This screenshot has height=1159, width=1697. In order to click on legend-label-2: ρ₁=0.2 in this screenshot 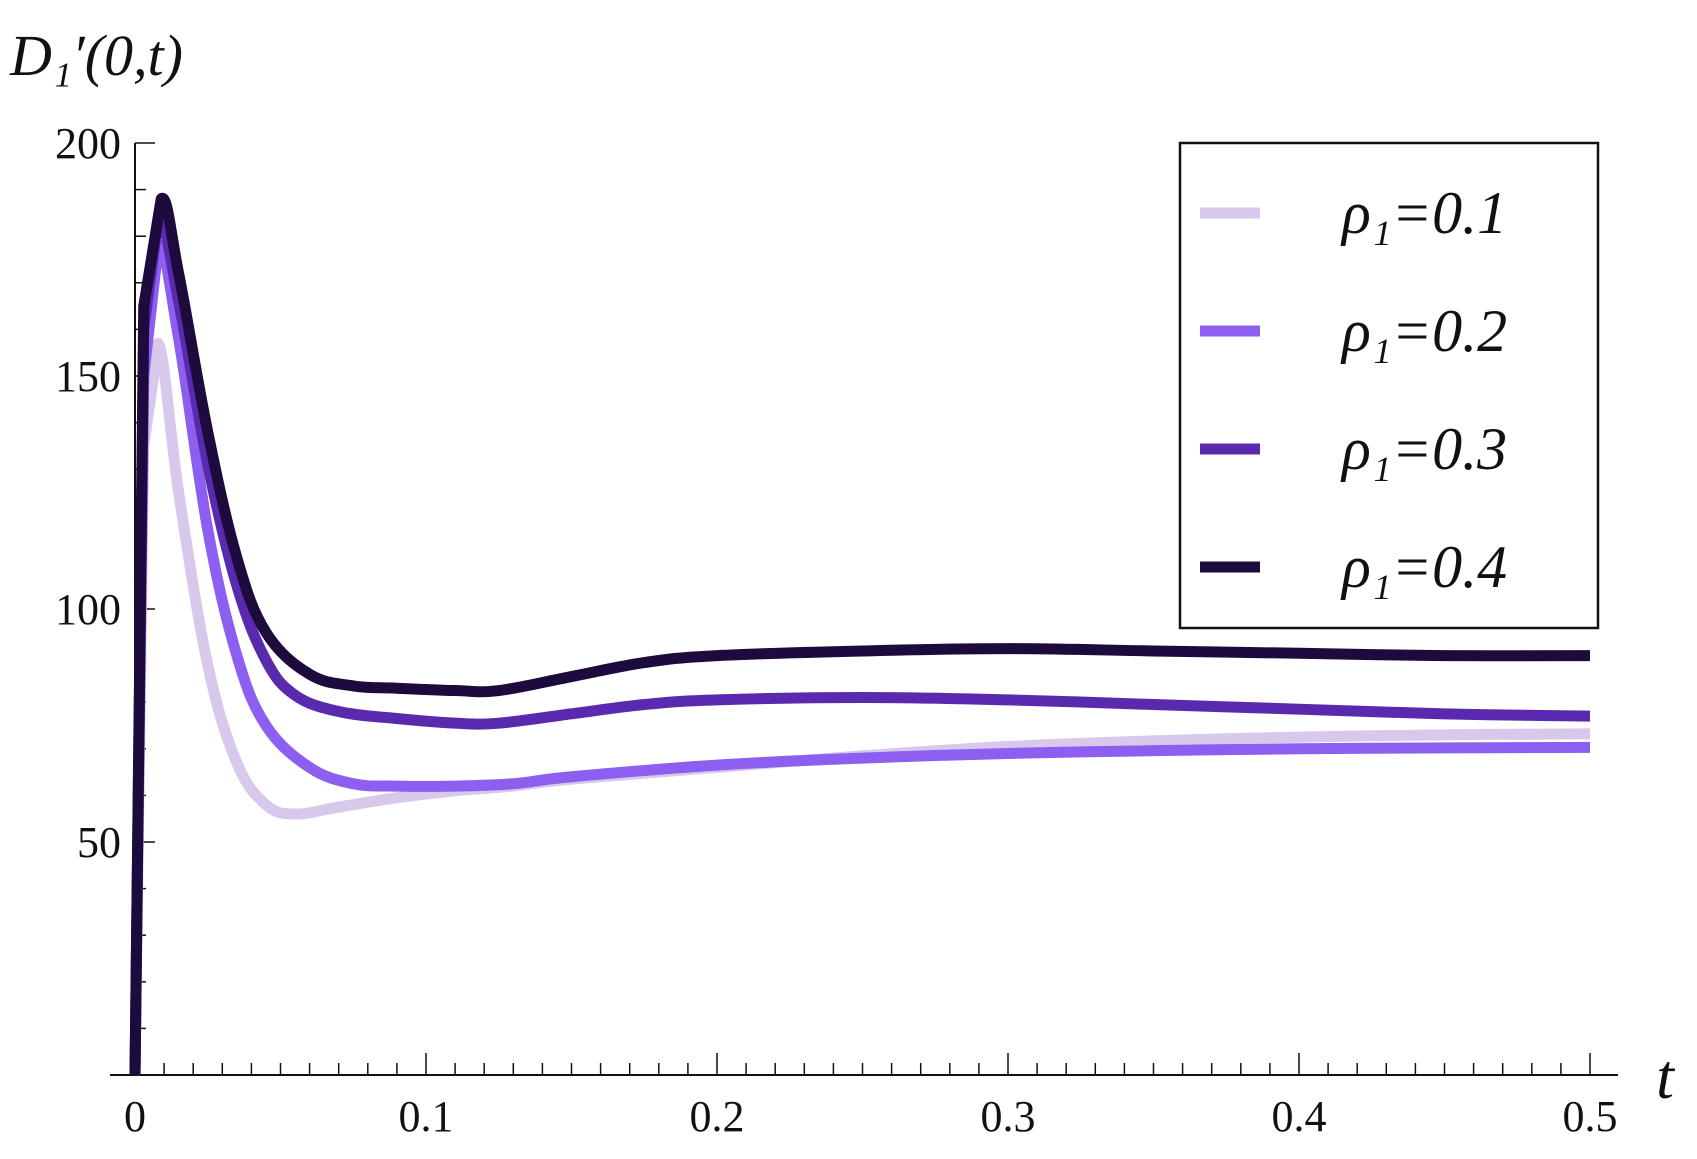, I will do `click(1423, 331)`.